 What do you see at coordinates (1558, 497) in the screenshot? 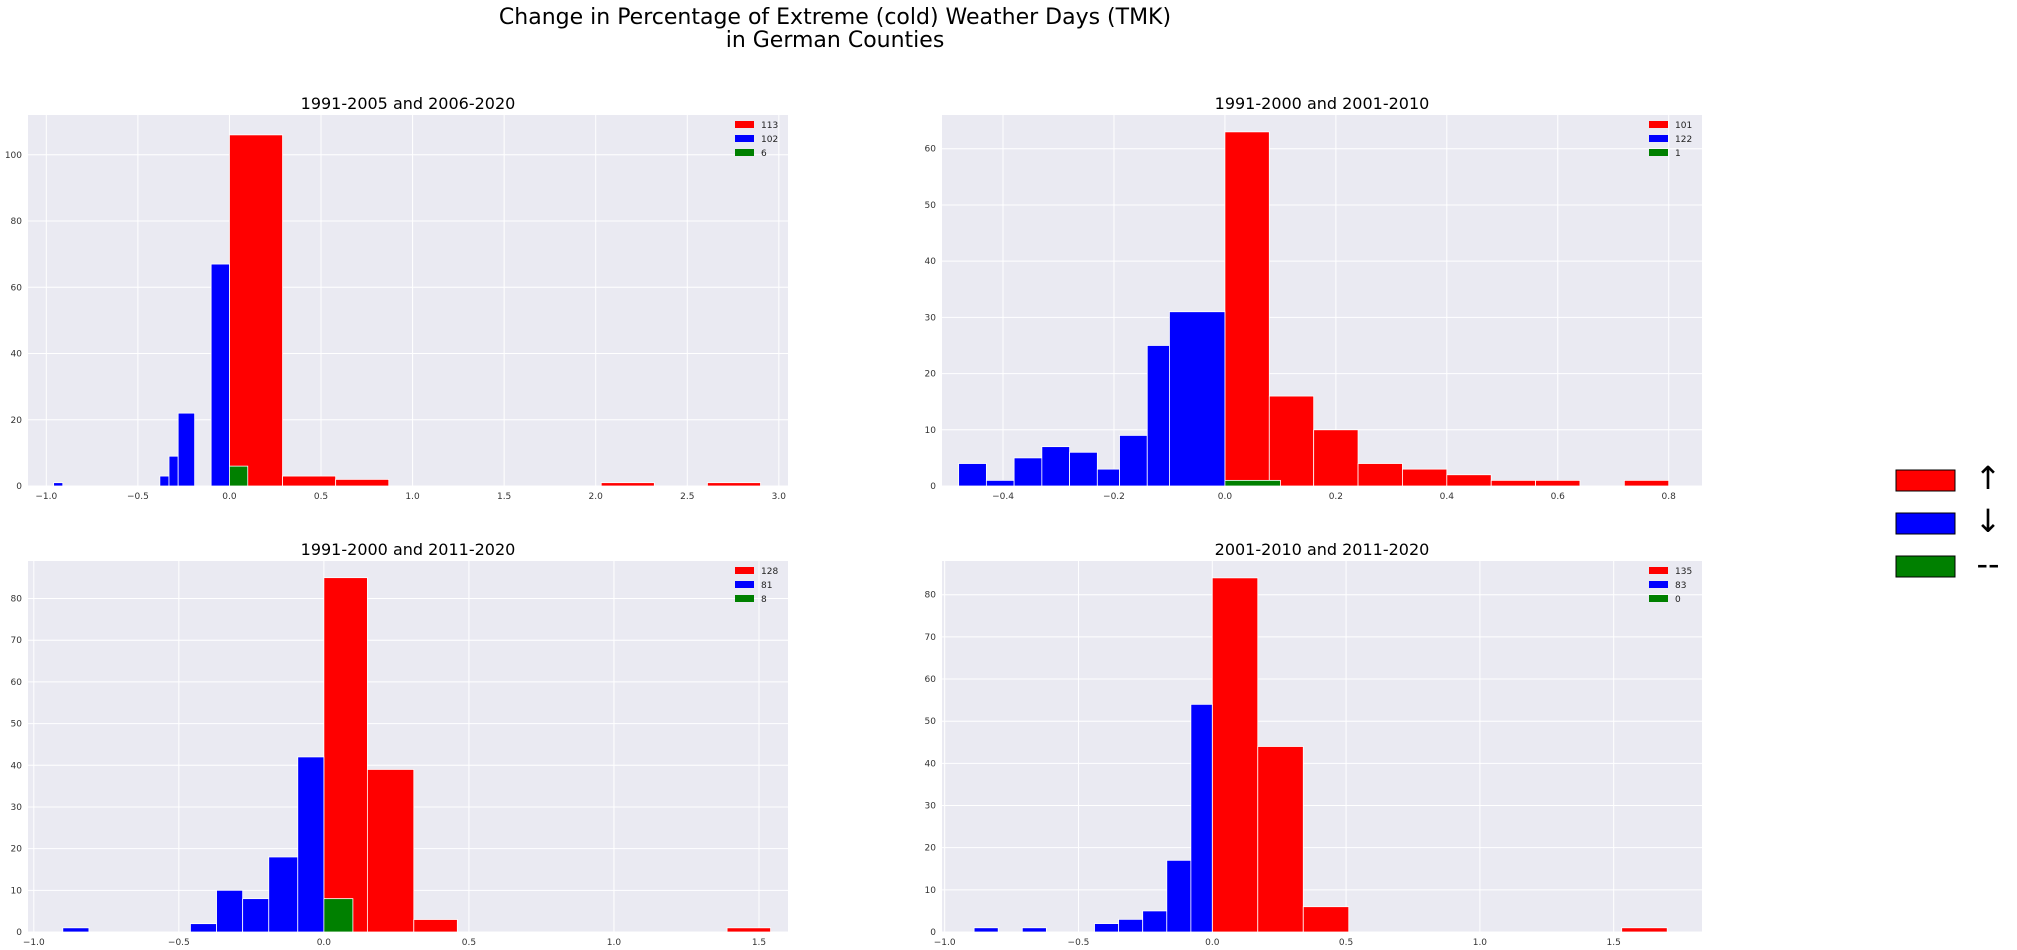
I see `x-tick-label: 0.6` at bounding box center [1558, 497].